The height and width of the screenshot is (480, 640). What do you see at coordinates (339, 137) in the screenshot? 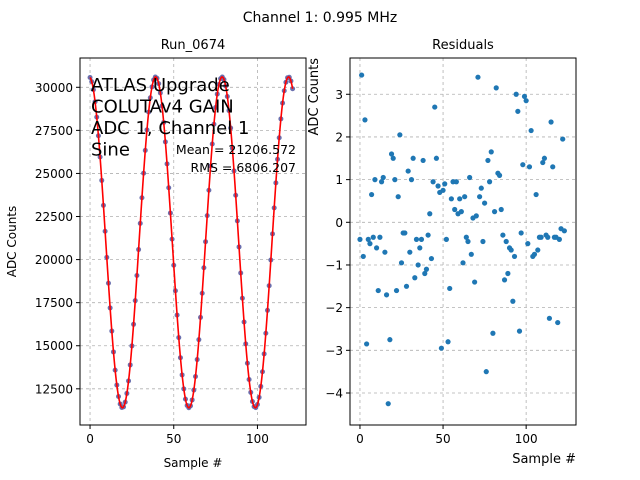
I see `y-tick-label: 2` at bounding box center [339, 137].